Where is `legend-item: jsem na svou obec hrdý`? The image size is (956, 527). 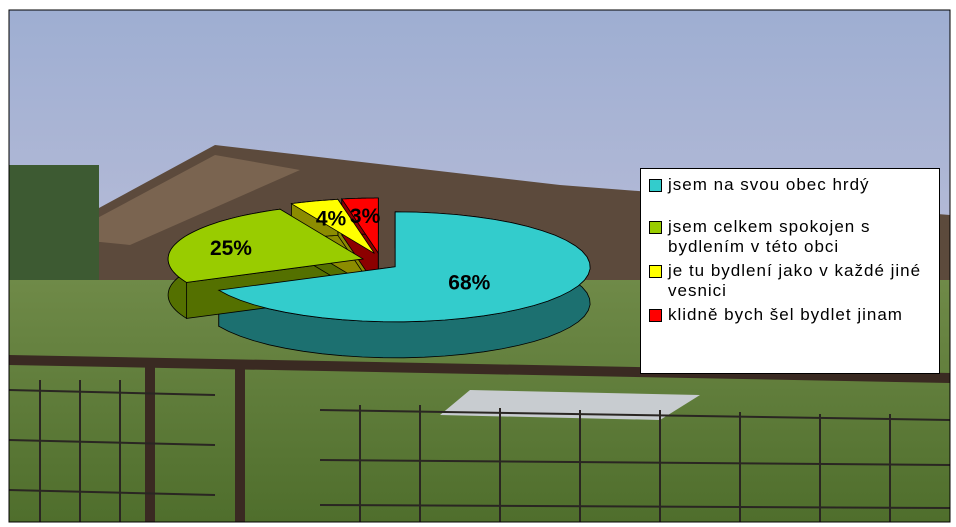 legend-item: jsem na svou obec hrdý is located at coordinates (791, 185).